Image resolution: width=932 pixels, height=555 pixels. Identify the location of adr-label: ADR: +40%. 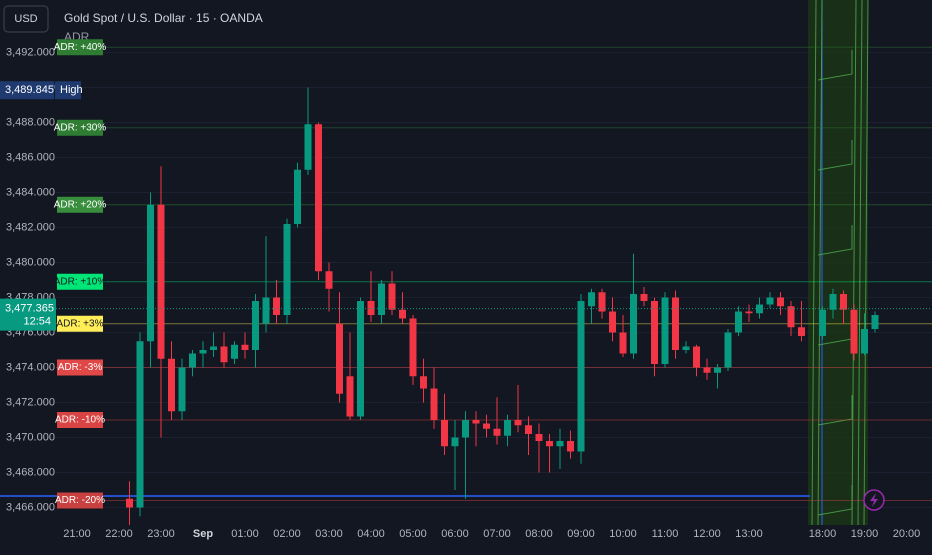
(80, 47).